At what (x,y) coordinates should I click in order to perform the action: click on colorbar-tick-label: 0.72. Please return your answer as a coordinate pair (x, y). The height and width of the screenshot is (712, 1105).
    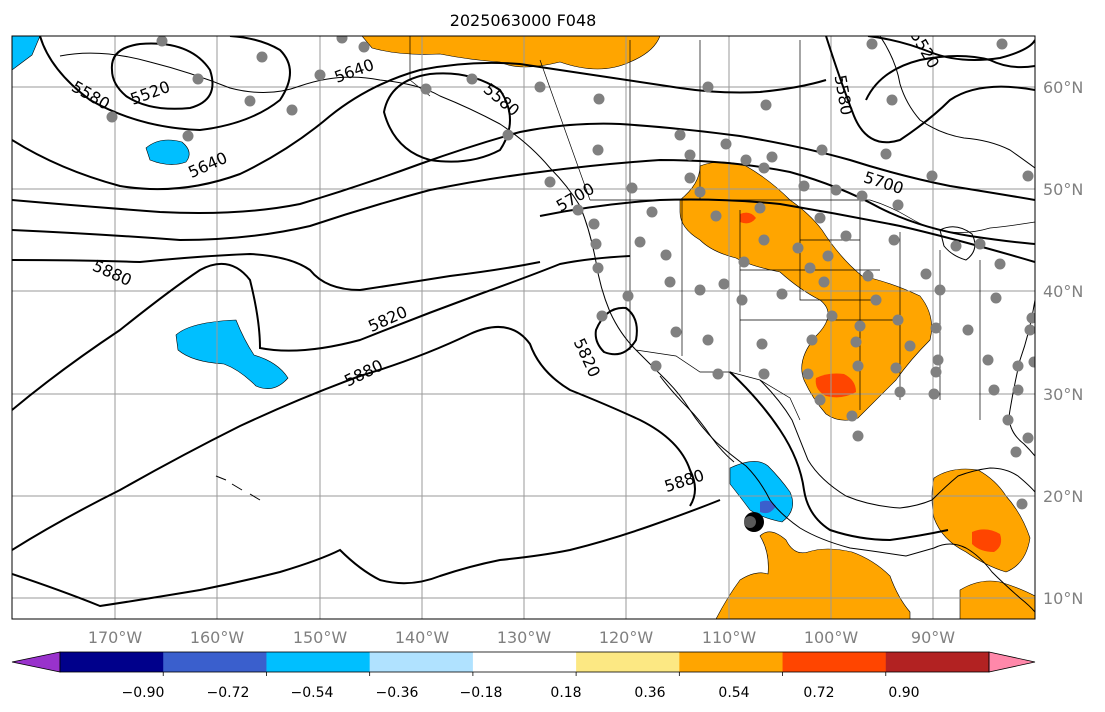
    Looking at the image, I should click on (818, 693).